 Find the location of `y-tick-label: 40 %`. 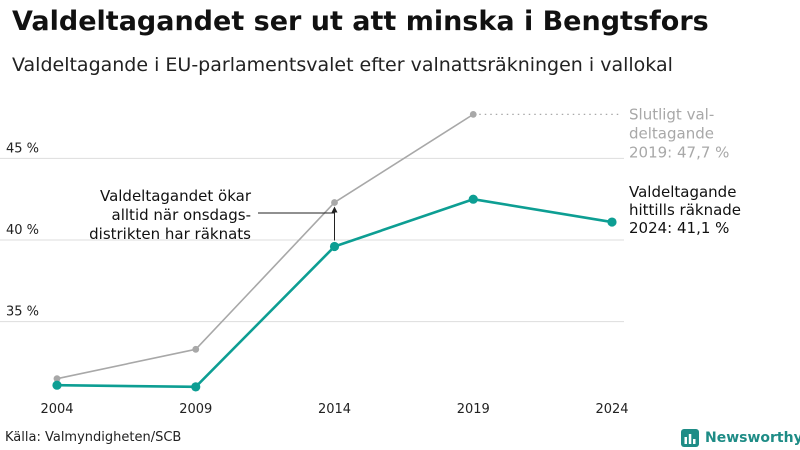

y-tick-label: 40 % is located at coordinates (22, 230).